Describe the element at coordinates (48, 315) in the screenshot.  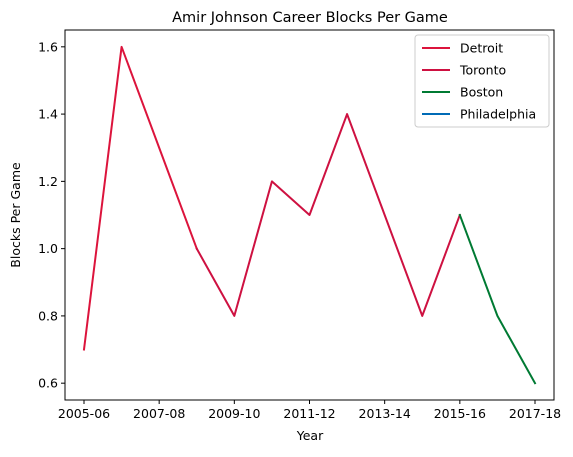
I see `y-tick-label: 0.8` at that location.